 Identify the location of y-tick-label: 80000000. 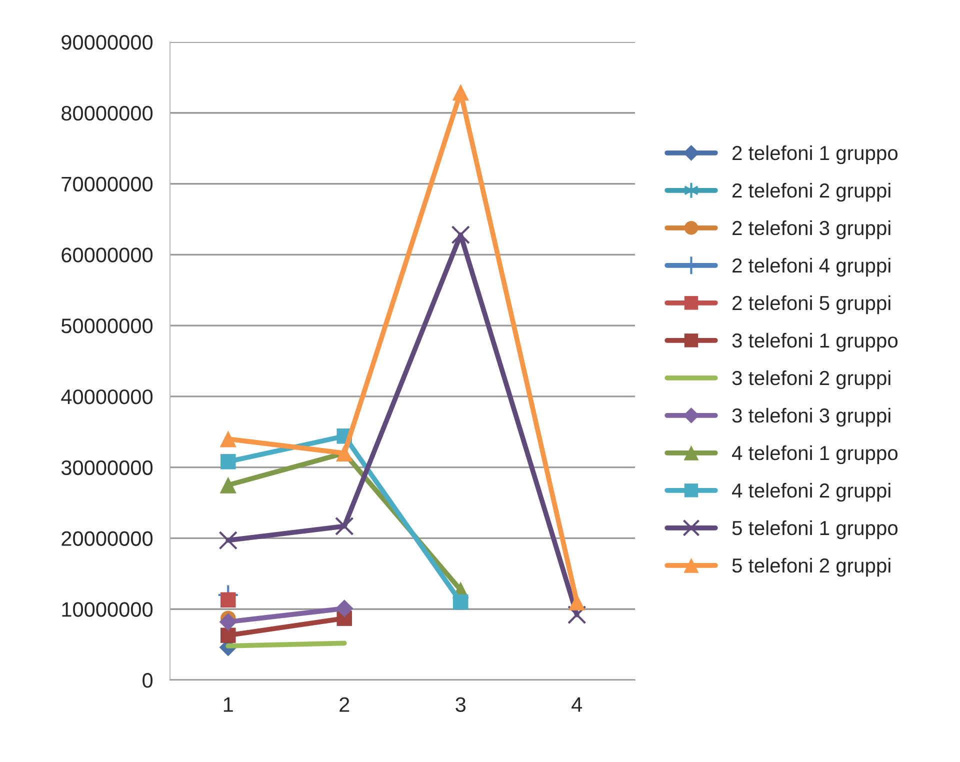
(107, 113).